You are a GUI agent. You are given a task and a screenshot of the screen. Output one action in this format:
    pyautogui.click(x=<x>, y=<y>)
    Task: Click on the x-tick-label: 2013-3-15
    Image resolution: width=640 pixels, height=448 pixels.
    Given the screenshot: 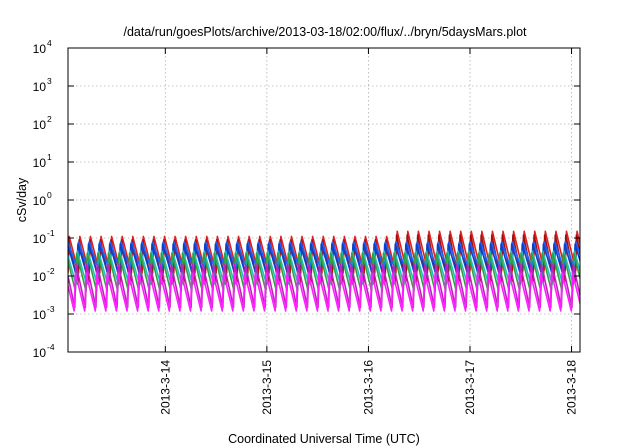 What is the action you would take?
    pyautogui.click(x=267, y=387)
    